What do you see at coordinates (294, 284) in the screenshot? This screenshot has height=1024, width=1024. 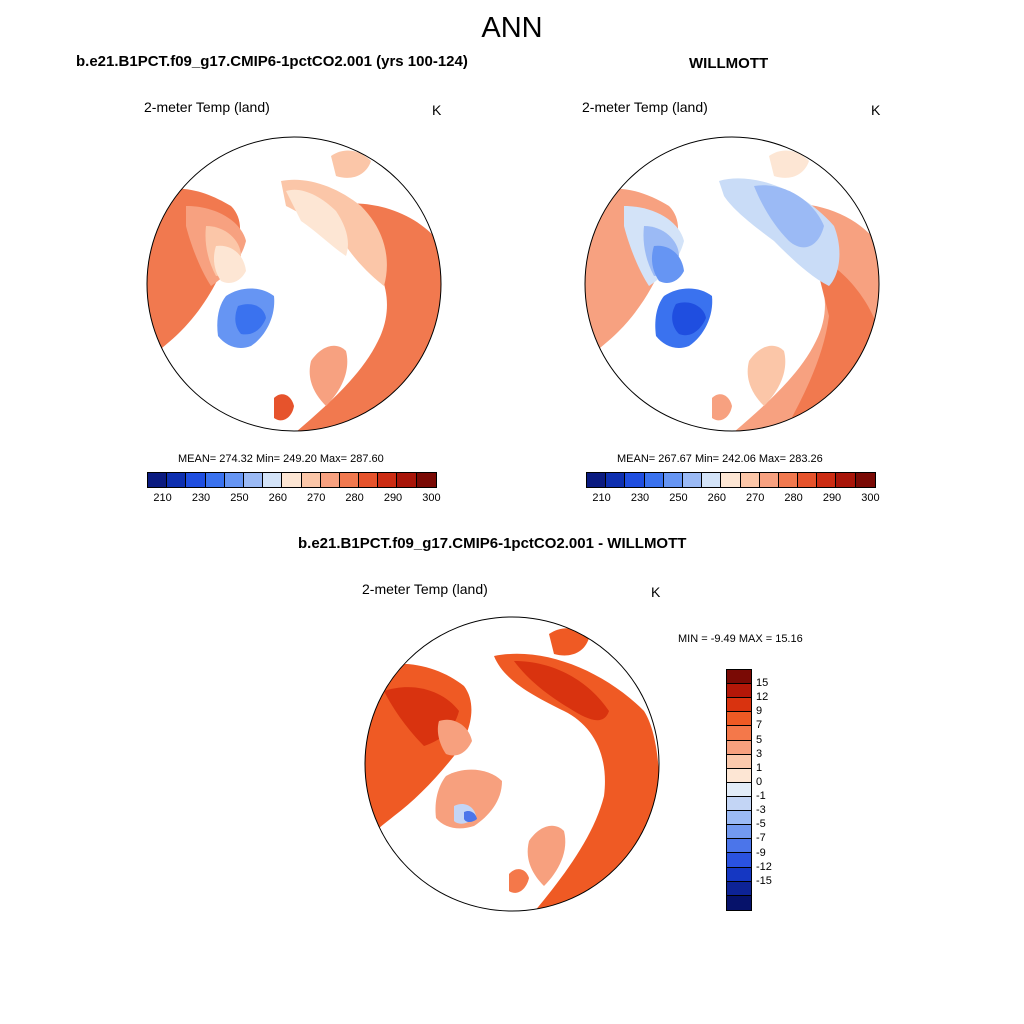 I see `panel-1-map` at bounding box center [294, 284].